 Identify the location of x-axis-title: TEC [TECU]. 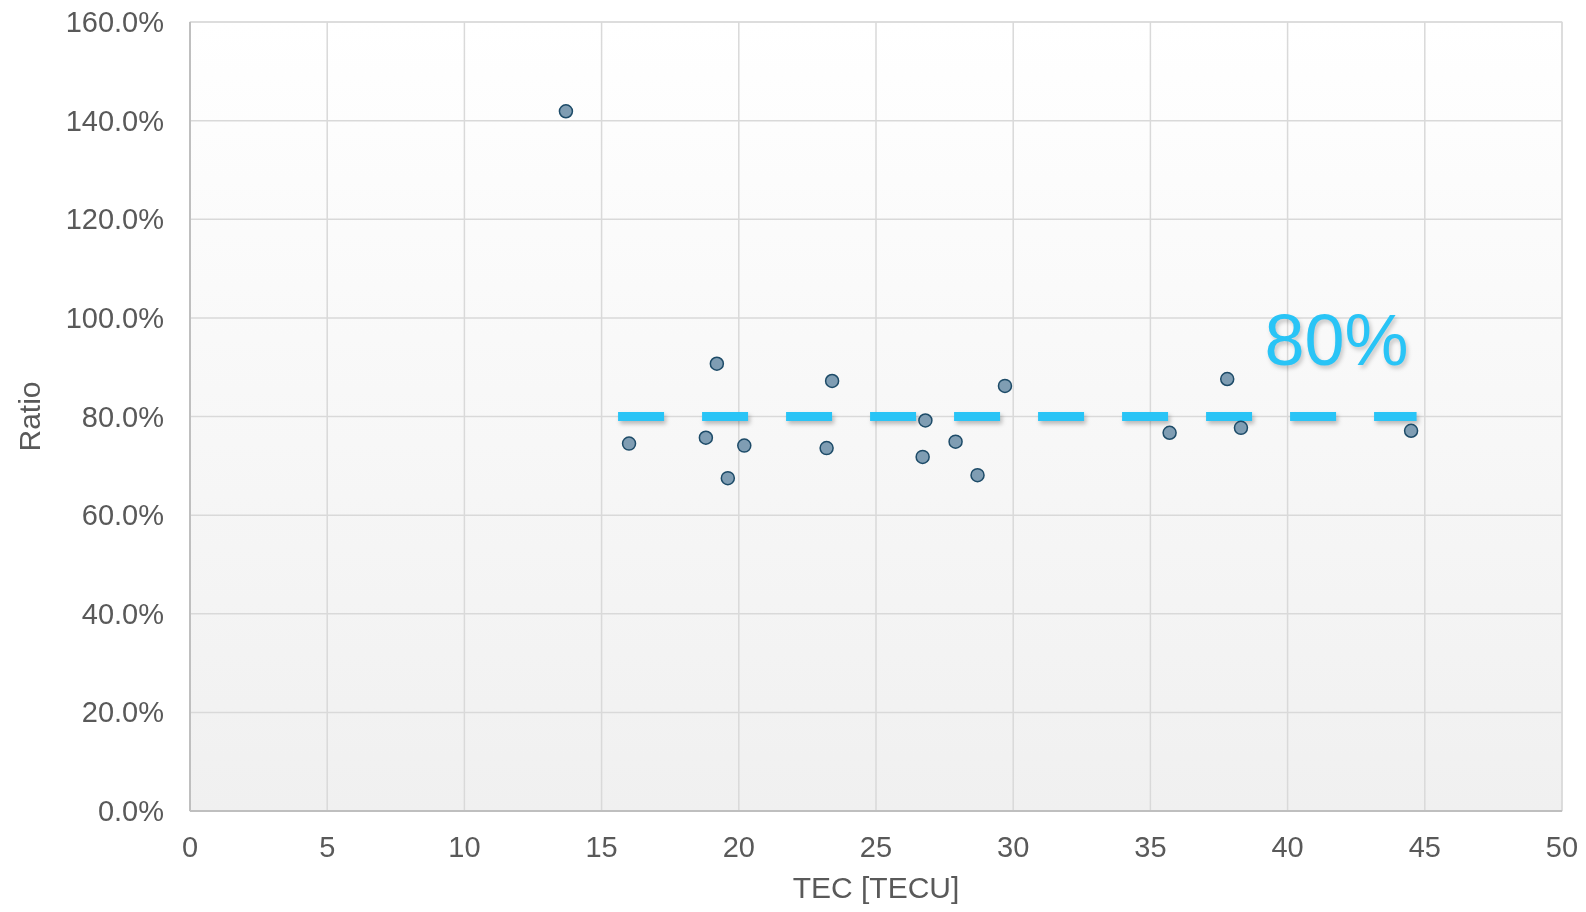
(876, 887).